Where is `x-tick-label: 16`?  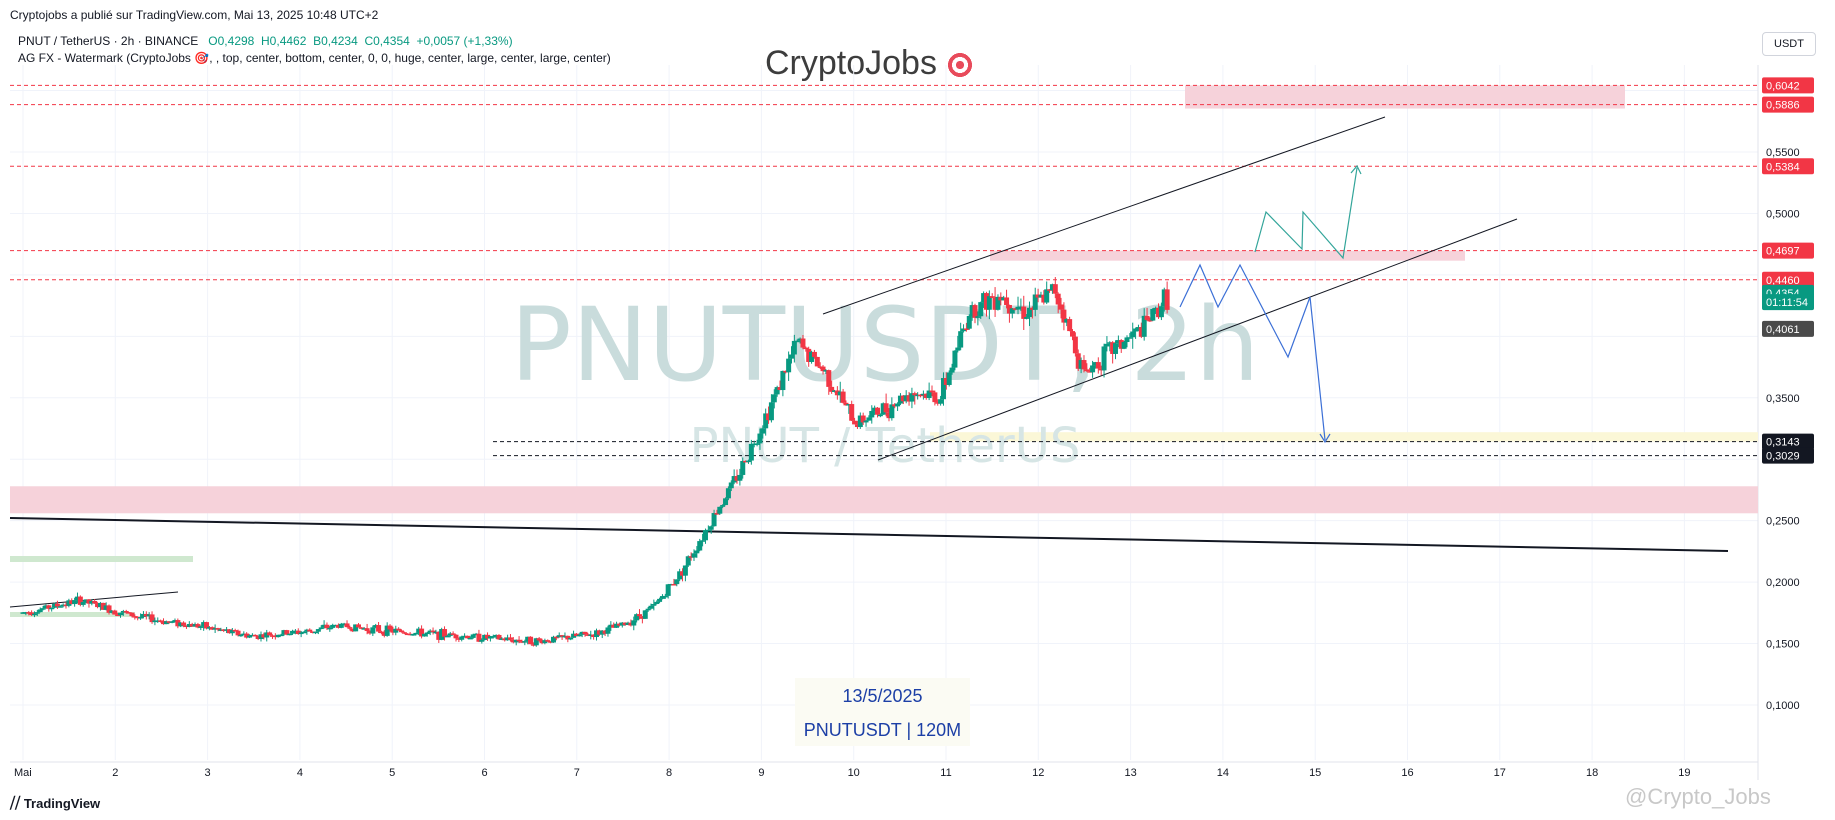 x-tick-label: 16 is located at coordinates (1407, 773).